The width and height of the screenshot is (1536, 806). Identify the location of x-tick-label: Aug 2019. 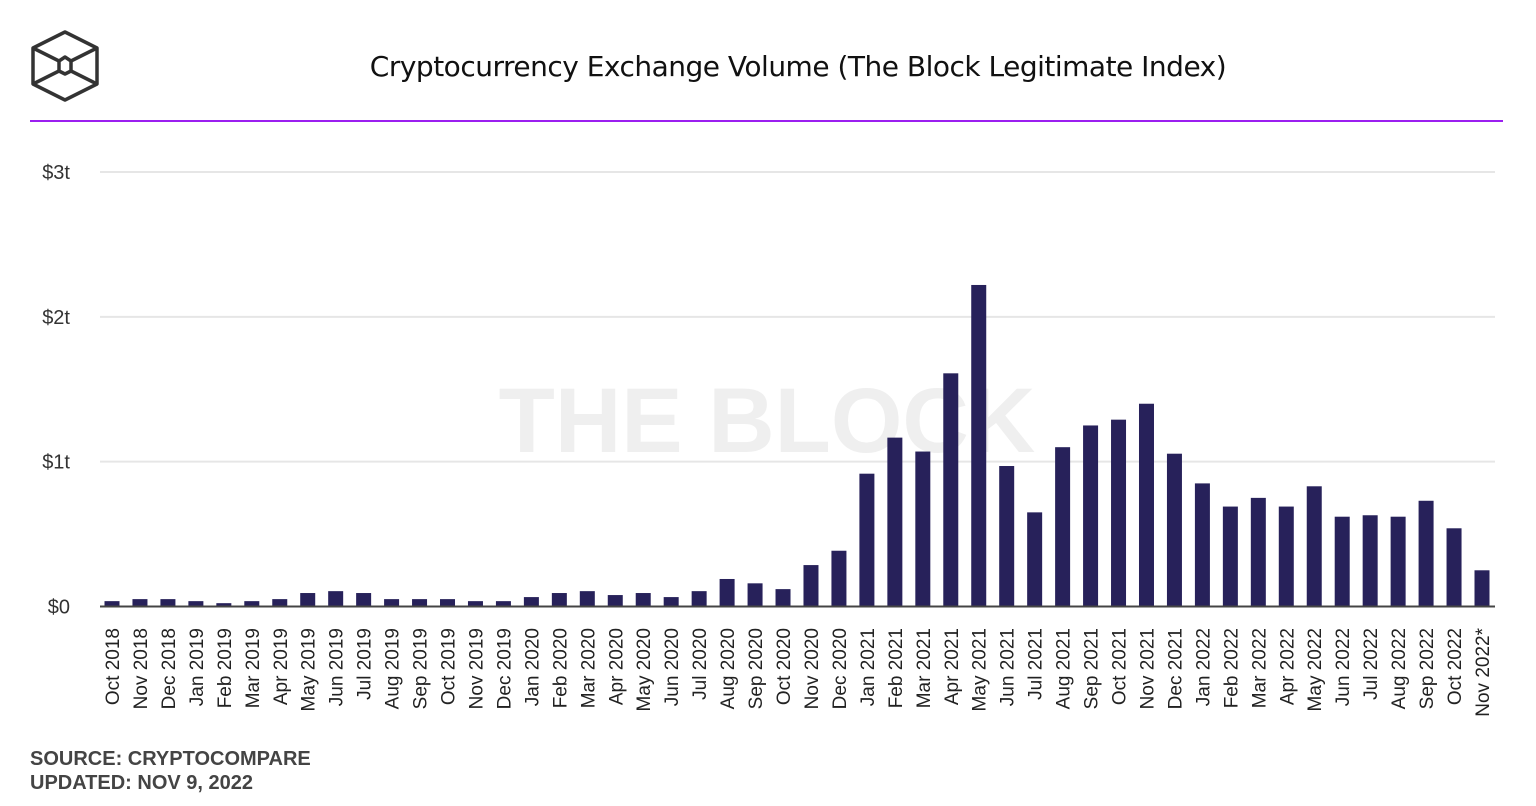
(393, 668).